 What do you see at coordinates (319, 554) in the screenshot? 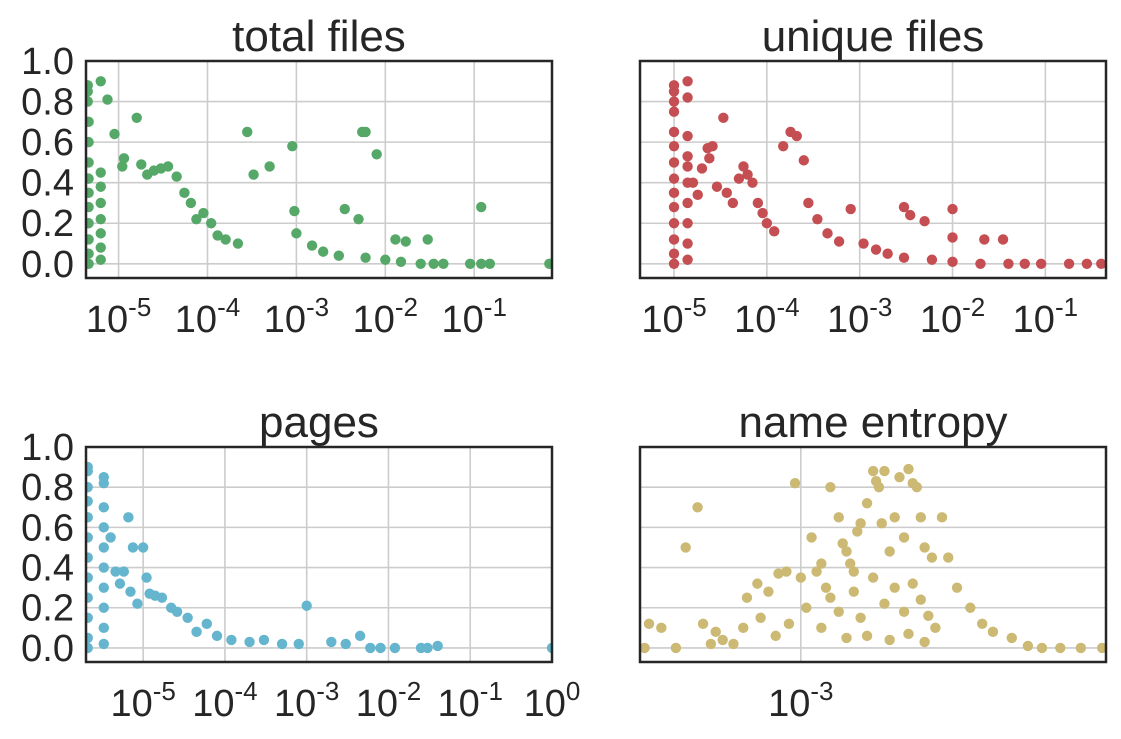
I see `axes-frame` at bounding box center [319, 554].